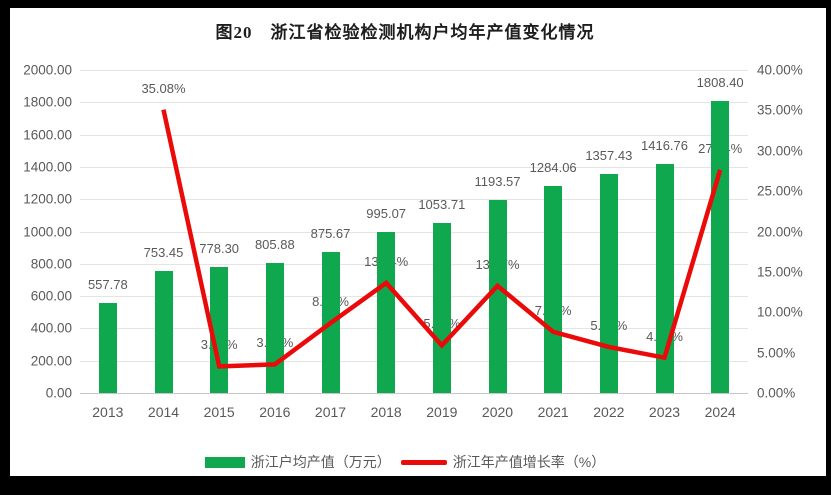  Describe the element at coordinates (47, 135) in the screenshot. I see `left-axis-tick: 1600.00` at that location.